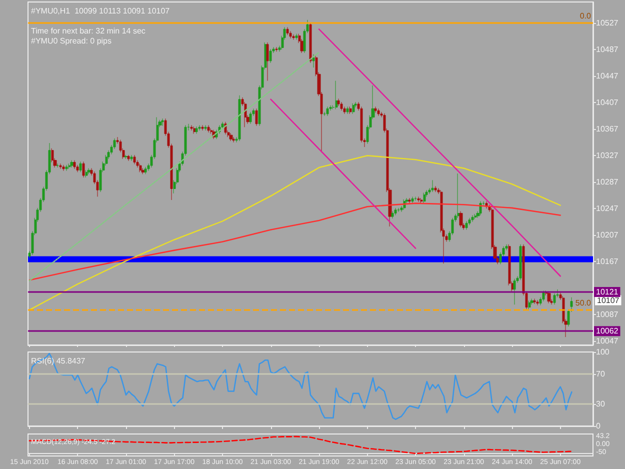  What do you see at coordinates (586, 16) in the screenshot?
I see `annotation: 0.0` at bounding box center [586, 16].